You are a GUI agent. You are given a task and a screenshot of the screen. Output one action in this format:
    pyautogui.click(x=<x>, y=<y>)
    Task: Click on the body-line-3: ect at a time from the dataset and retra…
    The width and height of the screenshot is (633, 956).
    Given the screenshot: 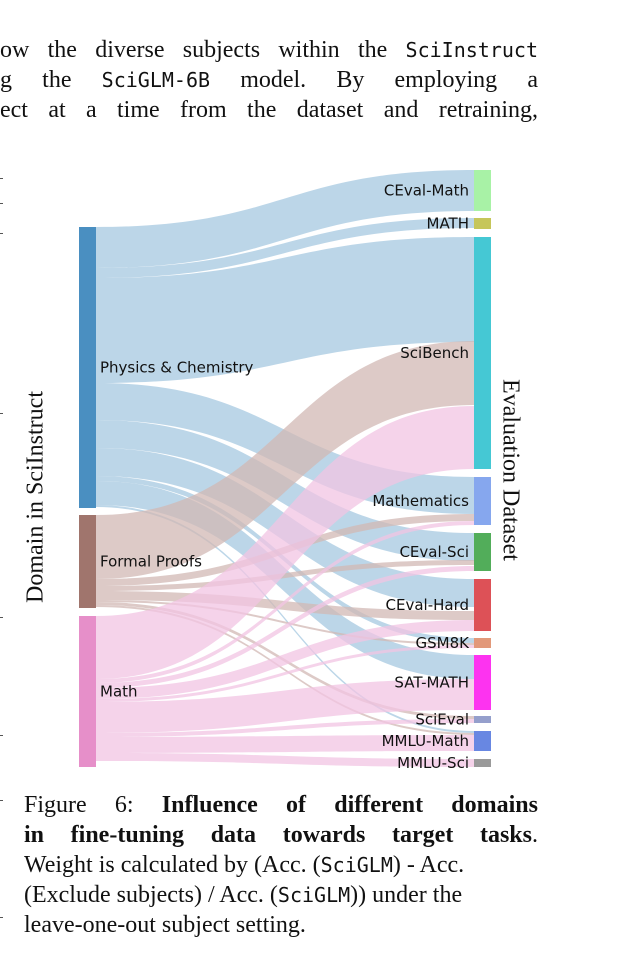 What is the action you would take?
    pyautogui.click(x=269, y=110)
    